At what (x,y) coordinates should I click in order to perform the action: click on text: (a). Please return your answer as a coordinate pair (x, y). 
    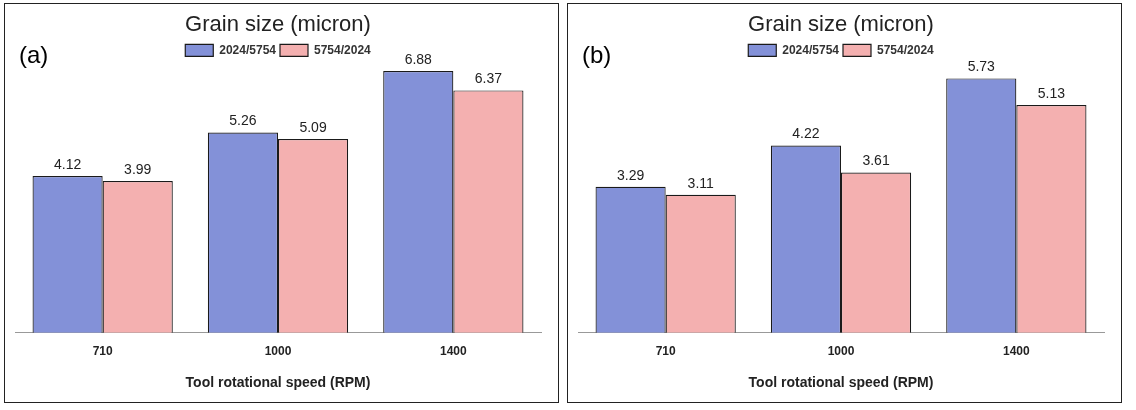
    Looking at the image, I should click on (34, 54).